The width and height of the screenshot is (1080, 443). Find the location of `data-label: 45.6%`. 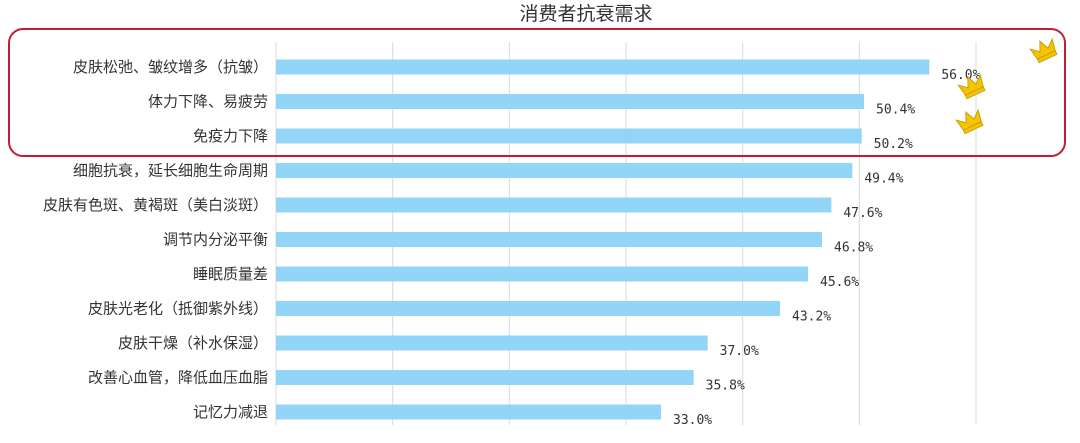

data-label: 45.6% is located at coordinates (839, 282).